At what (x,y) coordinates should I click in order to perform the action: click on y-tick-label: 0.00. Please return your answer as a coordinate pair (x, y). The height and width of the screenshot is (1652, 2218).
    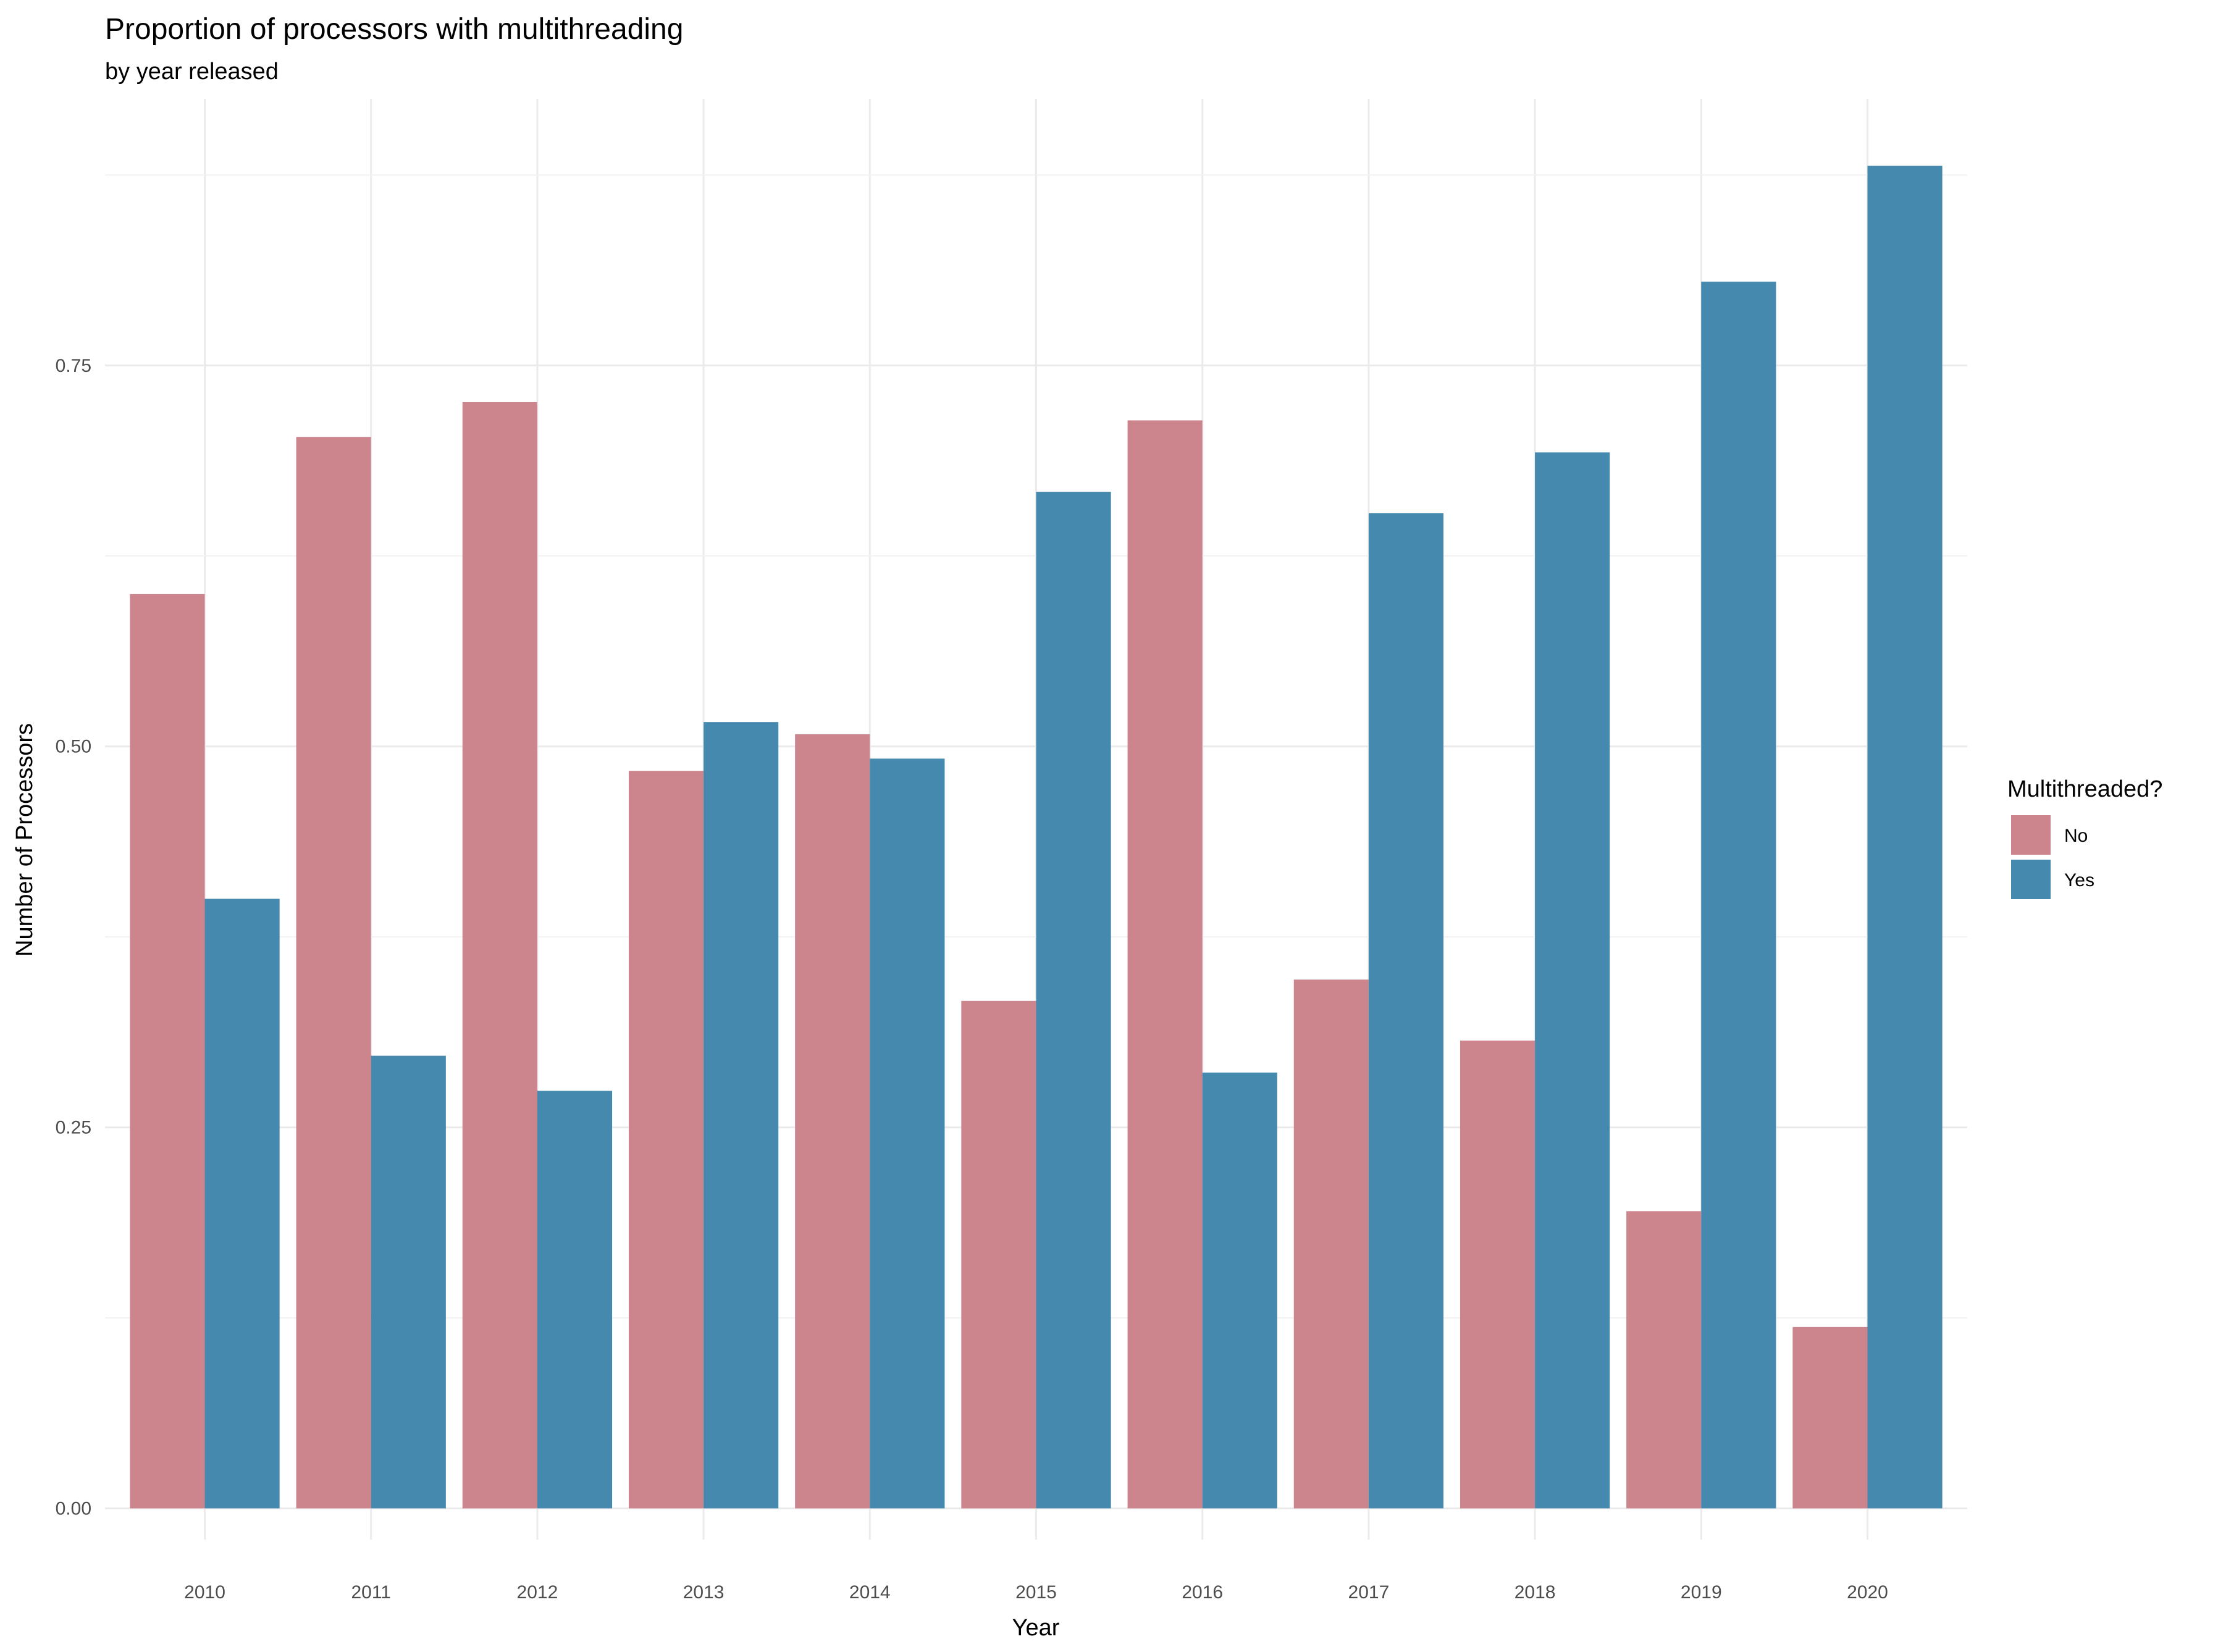
    Looking at the image, I should click on (73, 1508).